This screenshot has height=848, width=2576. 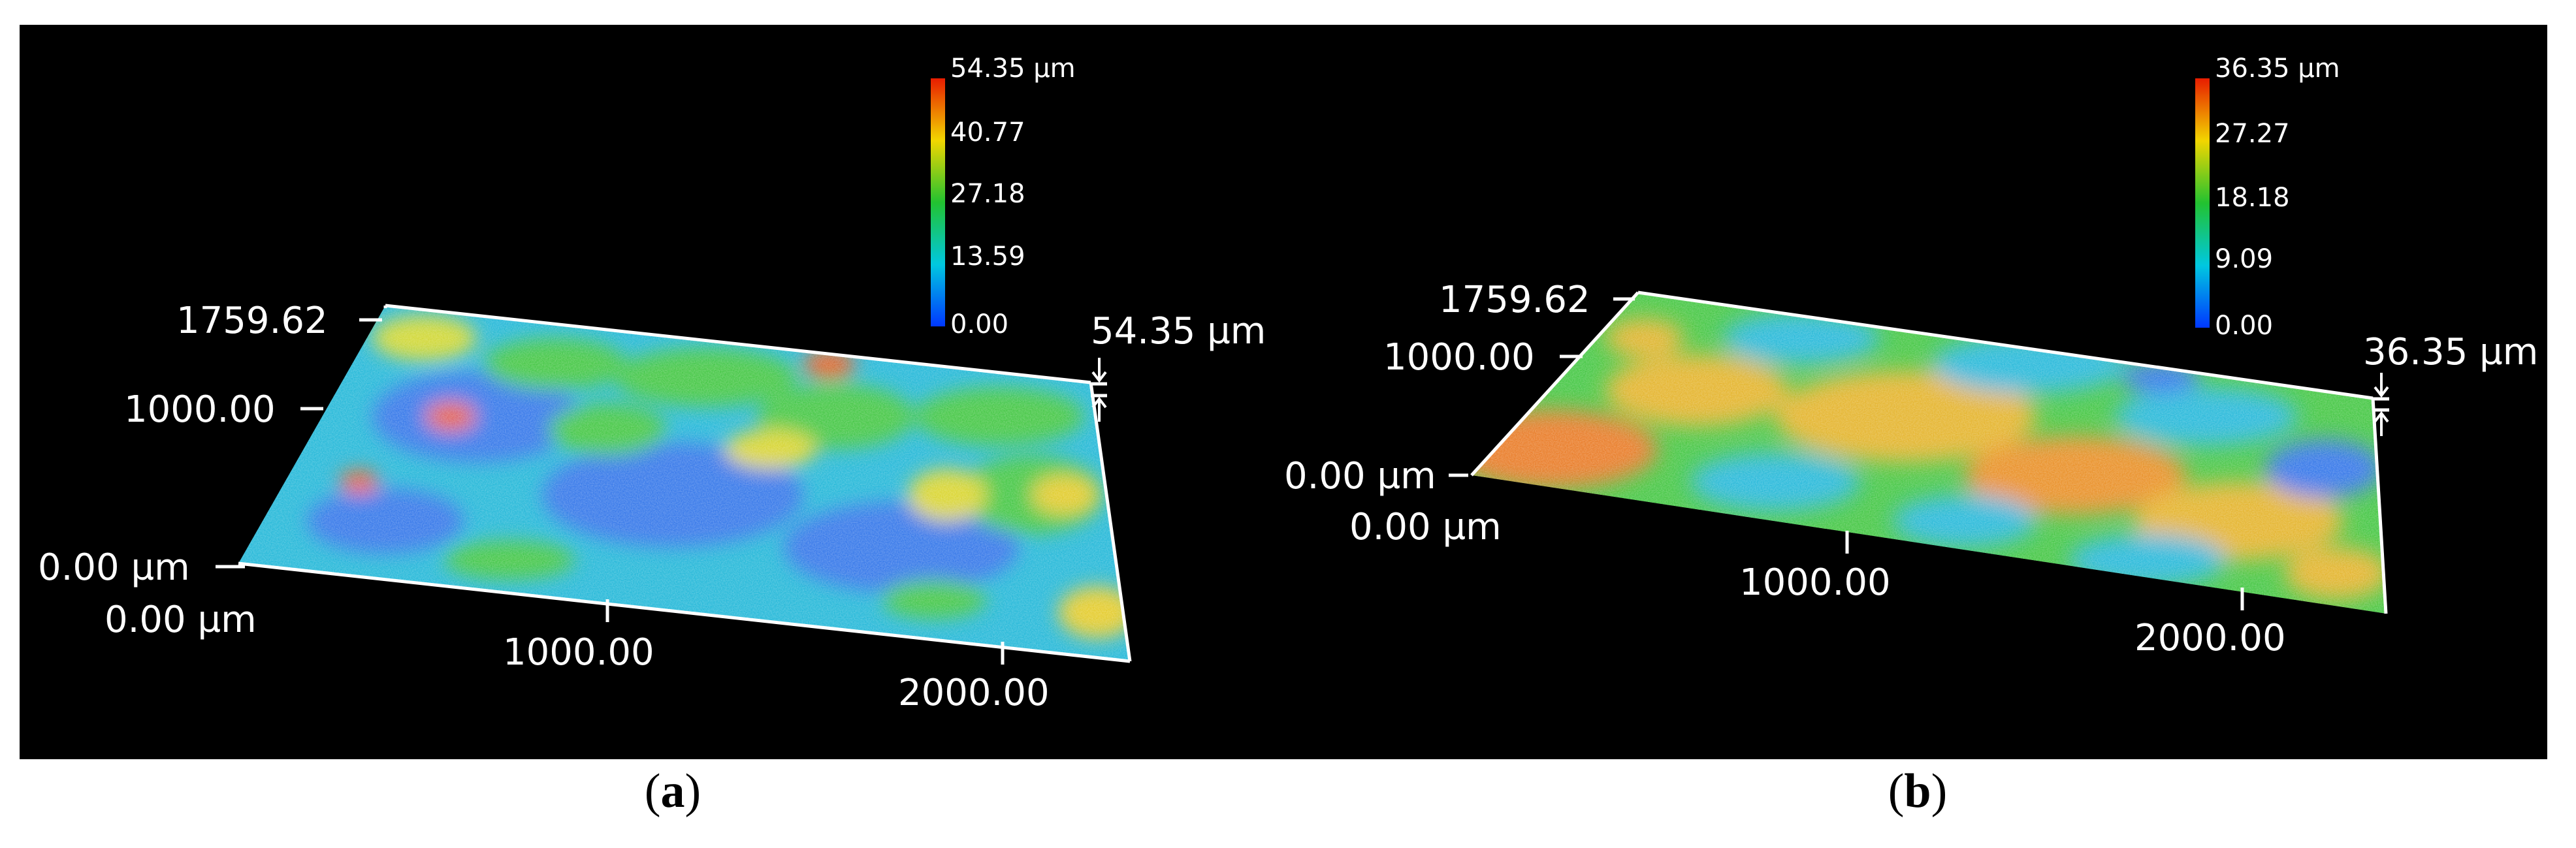 I want to click on height-label-a: 54.35 µm, so click(x=1178, y=331).